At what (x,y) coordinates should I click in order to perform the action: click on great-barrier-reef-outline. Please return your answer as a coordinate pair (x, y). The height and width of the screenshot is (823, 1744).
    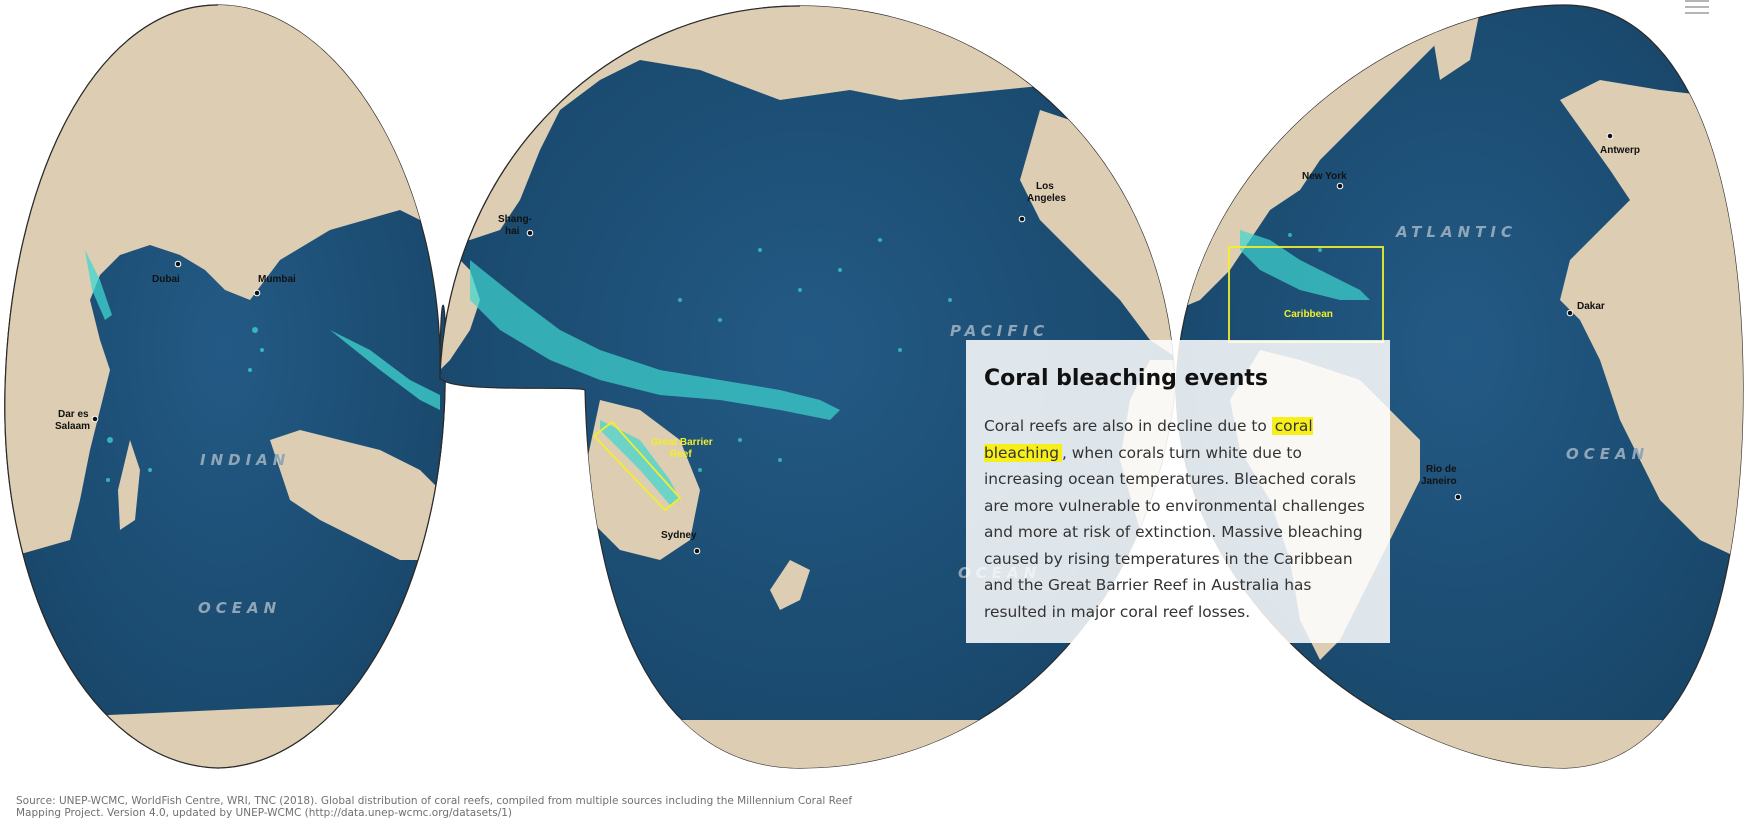
    Looking at the image, I should click on (637, 466).